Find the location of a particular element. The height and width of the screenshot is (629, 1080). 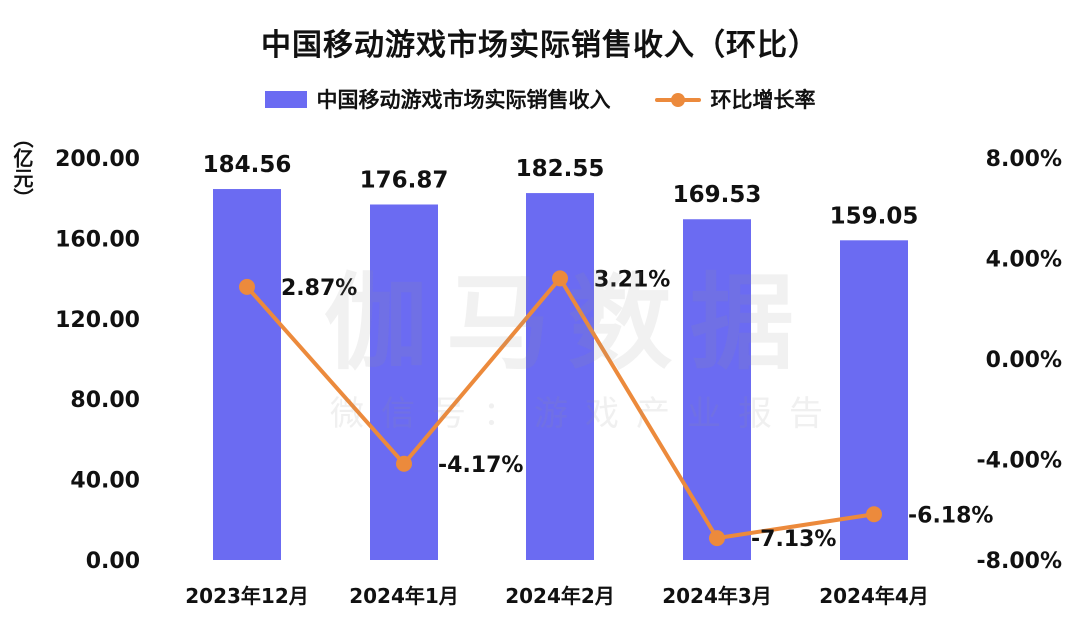

left-axis-tick: 120.00 is located at coordinates (97, 320).